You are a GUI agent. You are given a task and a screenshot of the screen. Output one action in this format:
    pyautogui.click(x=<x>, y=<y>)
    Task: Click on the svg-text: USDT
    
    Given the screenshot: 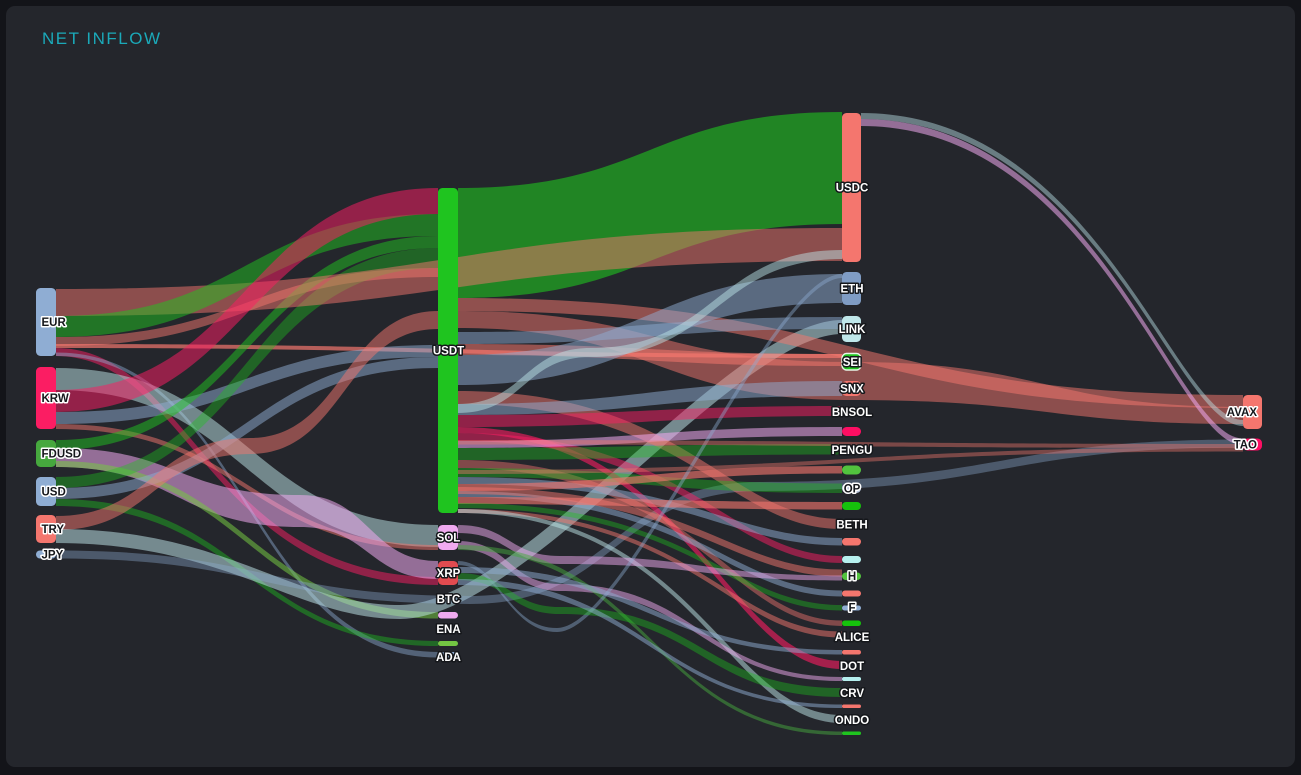 What is the action you would take?
    pyautogui.click(x=448, y=352)
    